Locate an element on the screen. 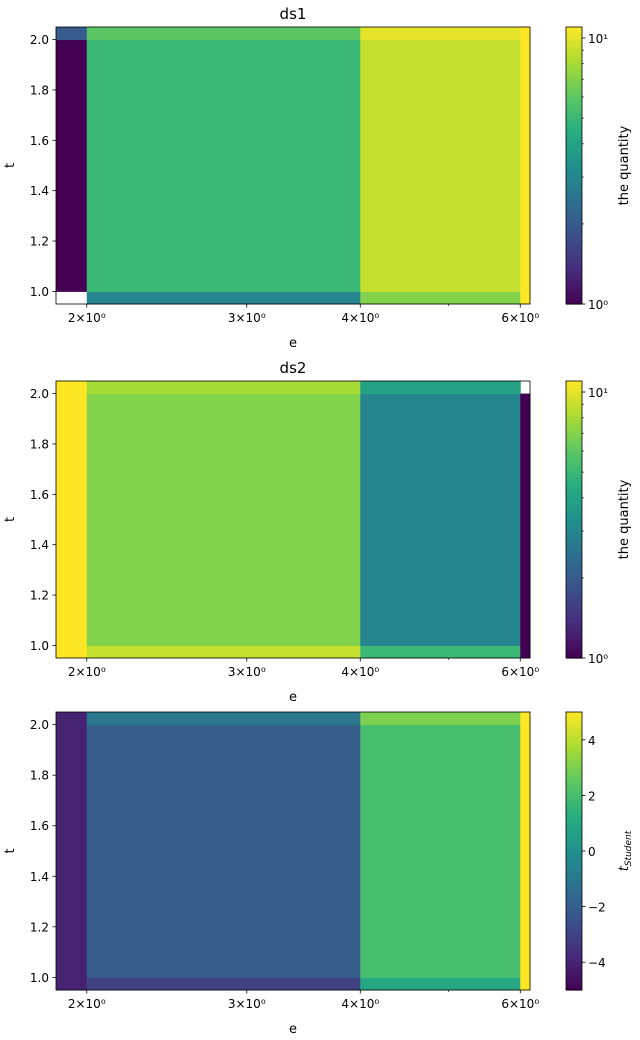 This screenshot has height=1040, width=640. colorbar: 10⁰ 10¹ the quantity is located at coordinates (598, 169).